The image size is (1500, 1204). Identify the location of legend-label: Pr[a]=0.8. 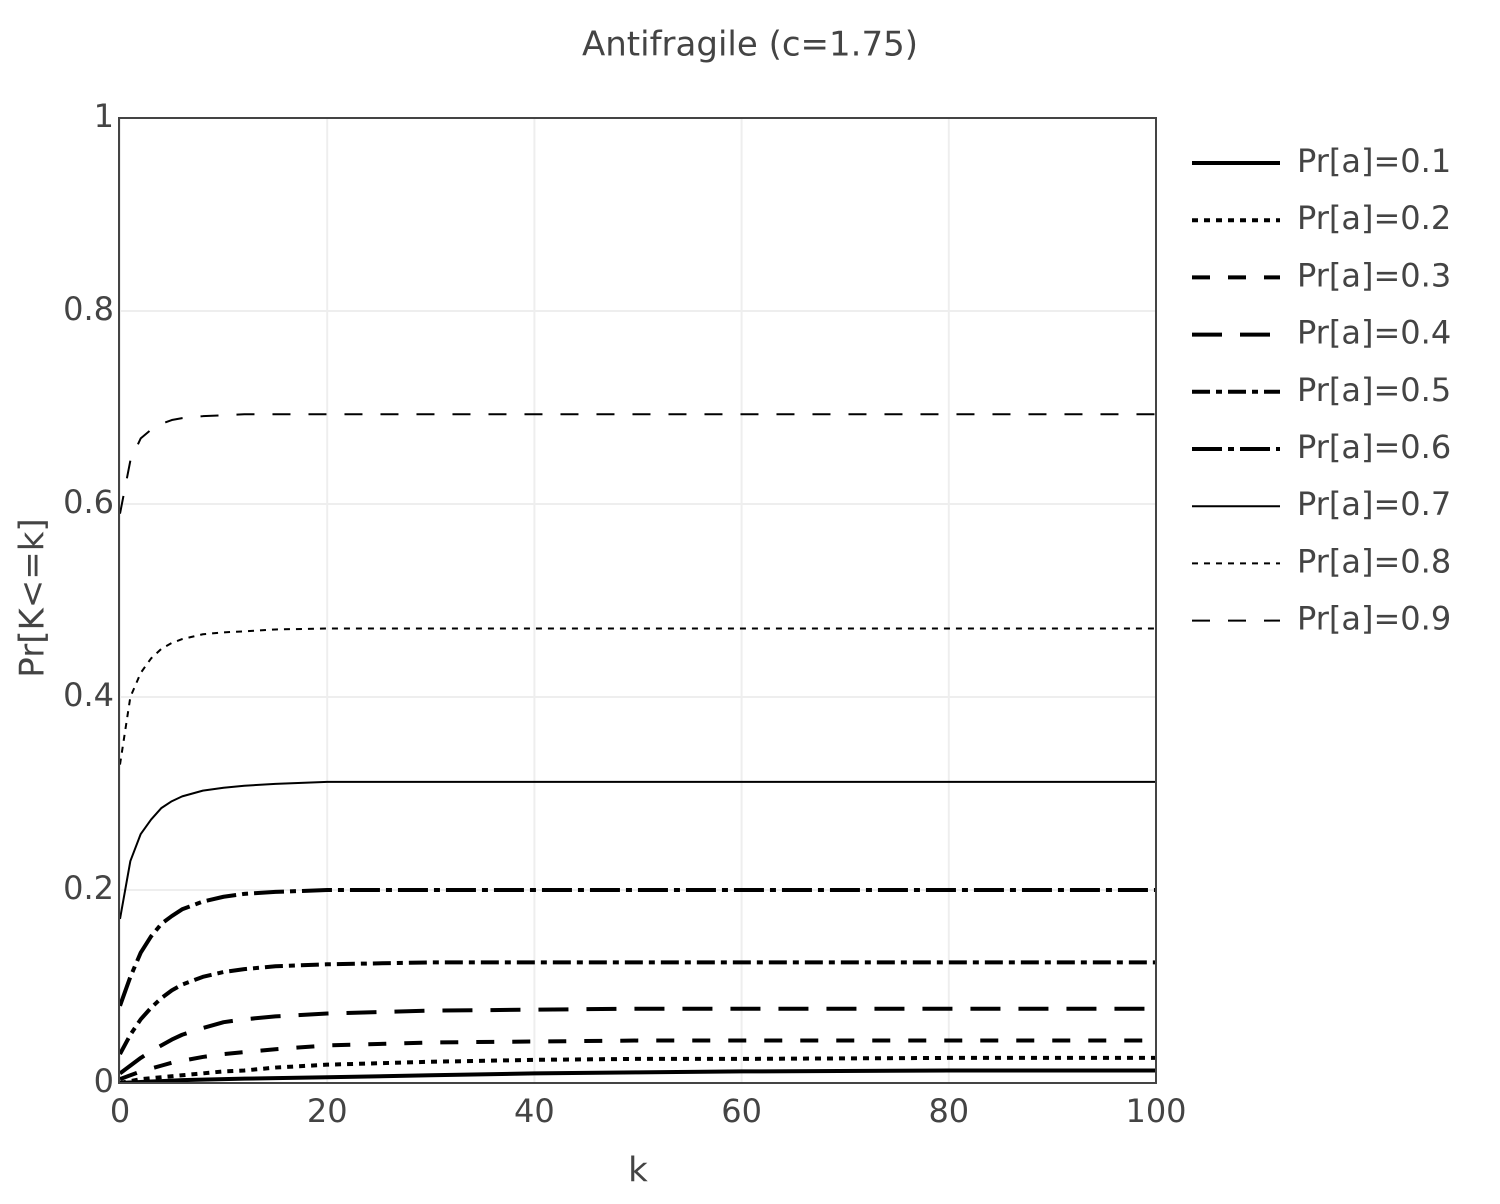
(1374, 561).